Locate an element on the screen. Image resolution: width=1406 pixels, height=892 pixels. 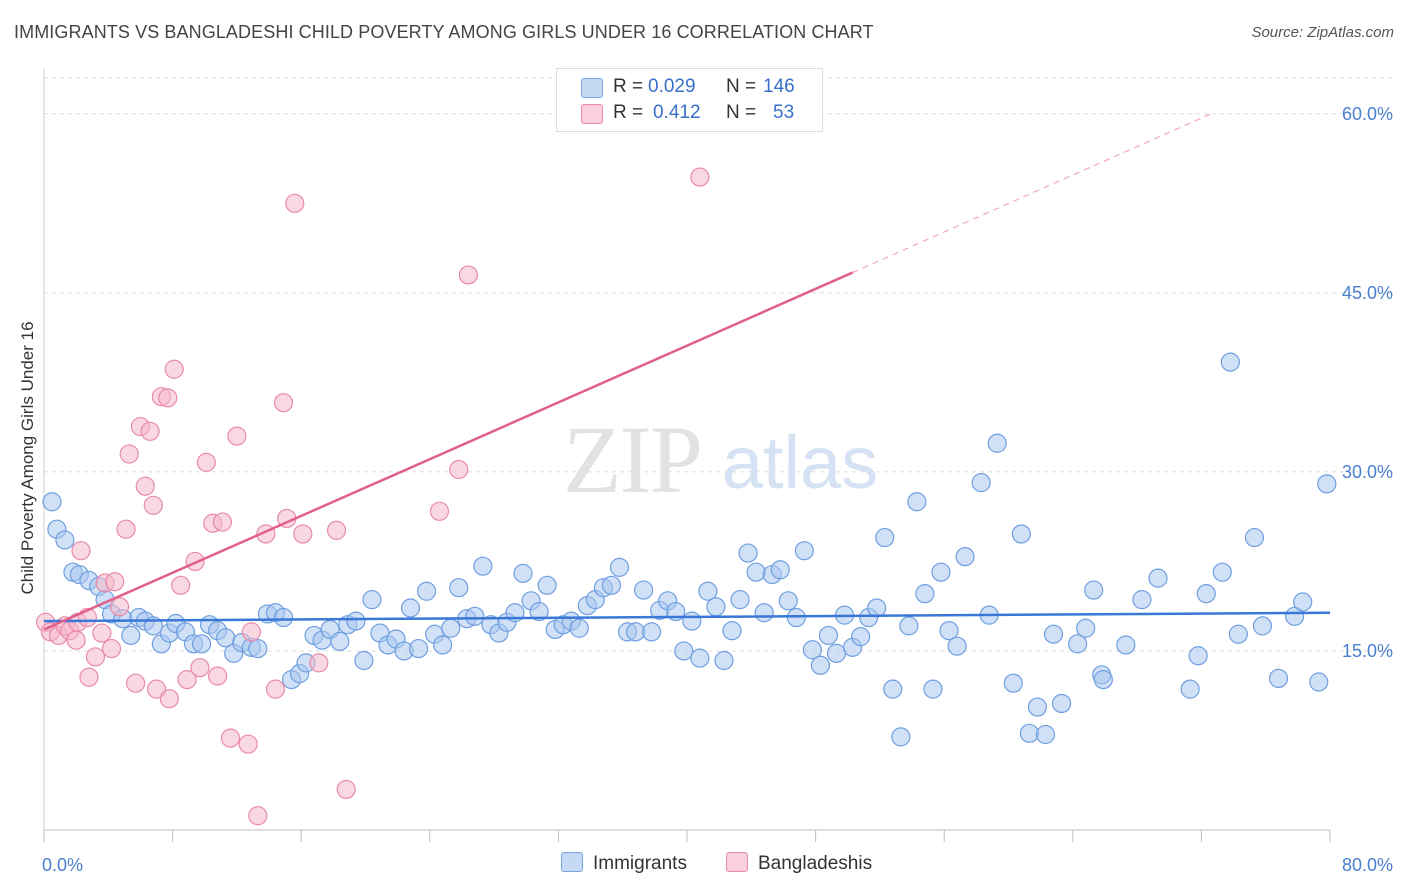
x-tick-label: 0.0% is located at coordinates (62, 865).